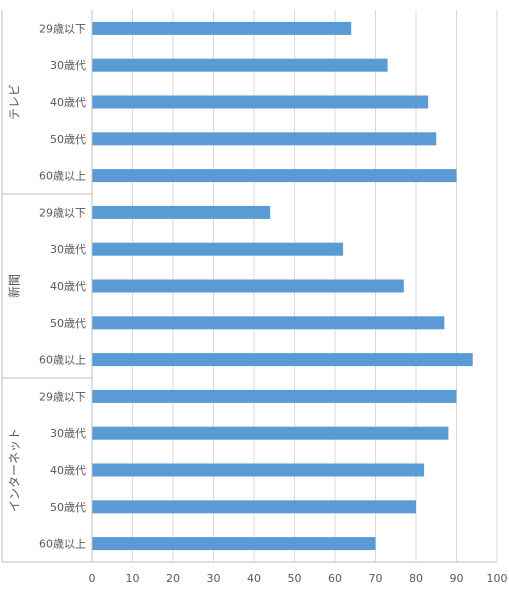  I want to click on x-tick-label: 50, so click(295, 578).